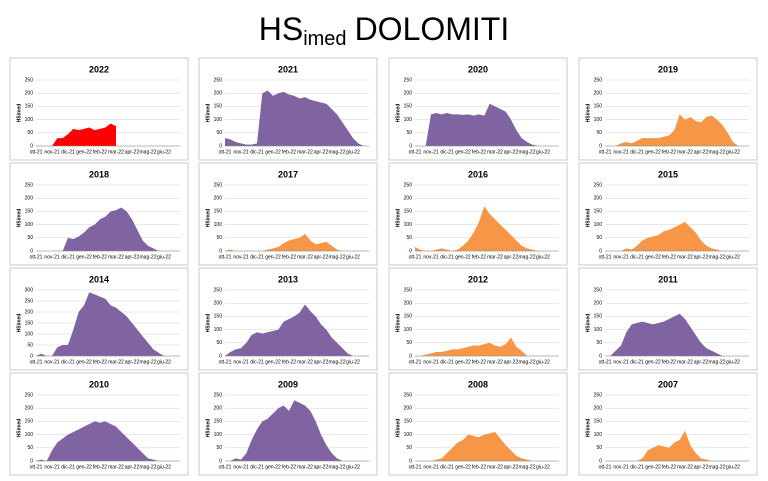 The image size is (768, 481). Describe the element at coordinates (99, 279) in the screenshot. I see `chart-title: 2014` at that location.